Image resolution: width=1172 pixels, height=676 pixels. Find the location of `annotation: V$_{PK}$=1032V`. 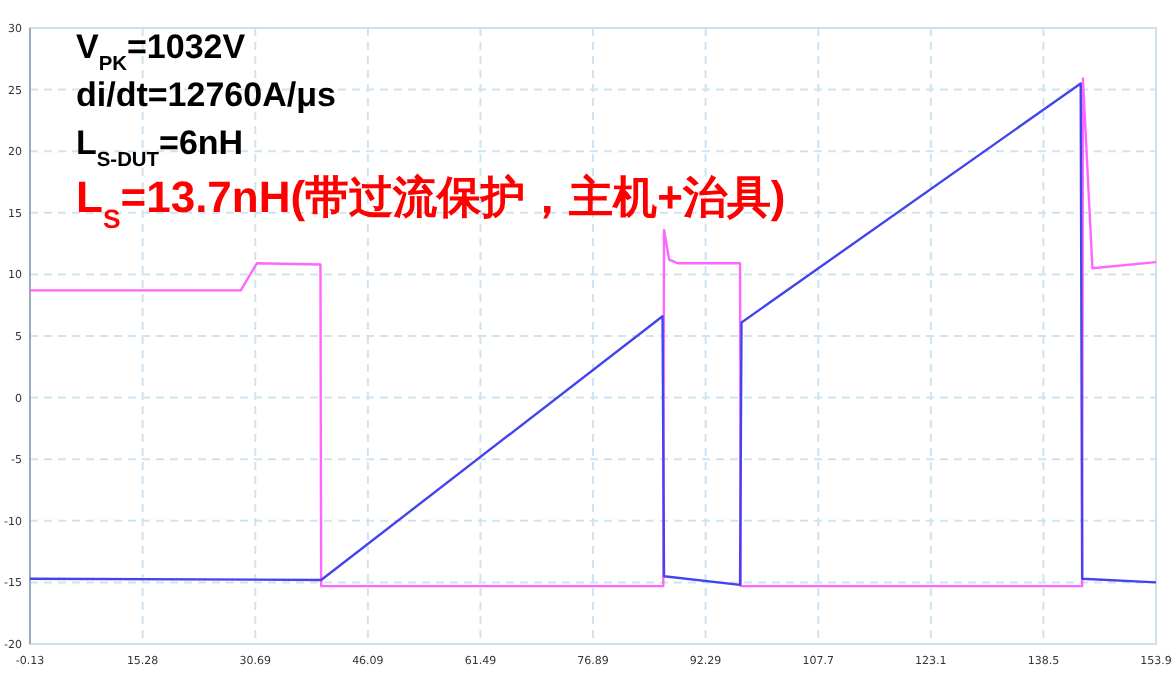

annotation: V$_{PK}$=1032V is located at coordinates (161, 51).